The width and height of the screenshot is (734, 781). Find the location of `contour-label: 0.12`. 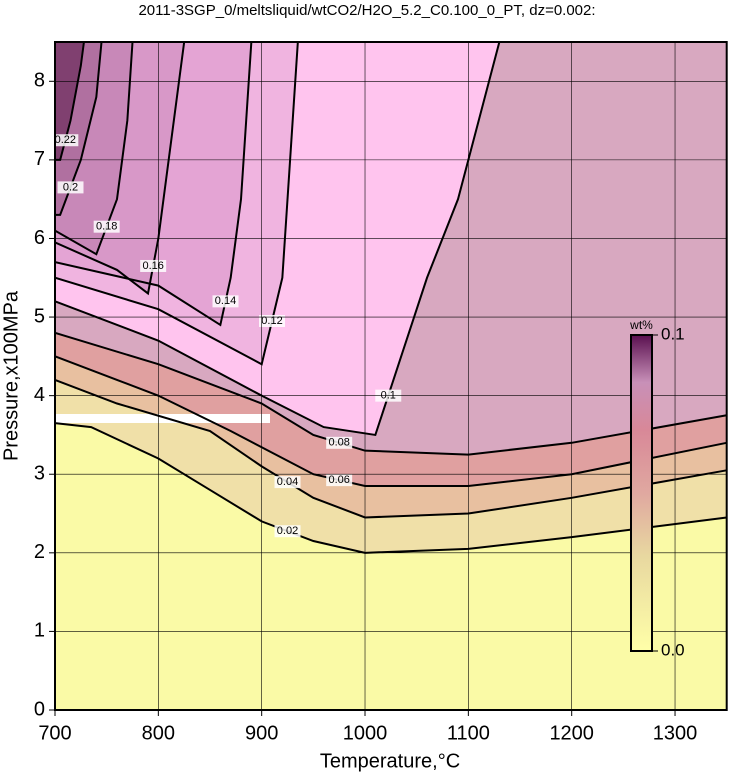

contour-label: 0.12 is located at coordinates (271, 321).